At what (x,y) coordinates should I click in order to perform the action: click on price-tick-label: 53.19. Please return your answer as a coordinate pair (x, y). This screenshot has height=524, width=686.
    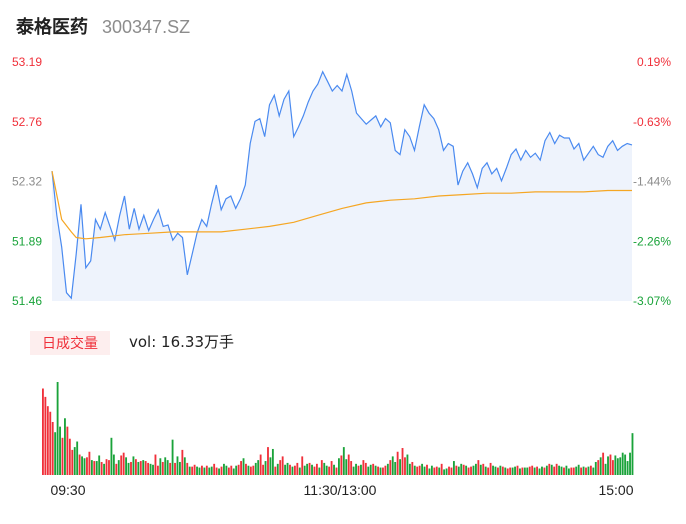
    Looking at the image, I should click on (27, 62).